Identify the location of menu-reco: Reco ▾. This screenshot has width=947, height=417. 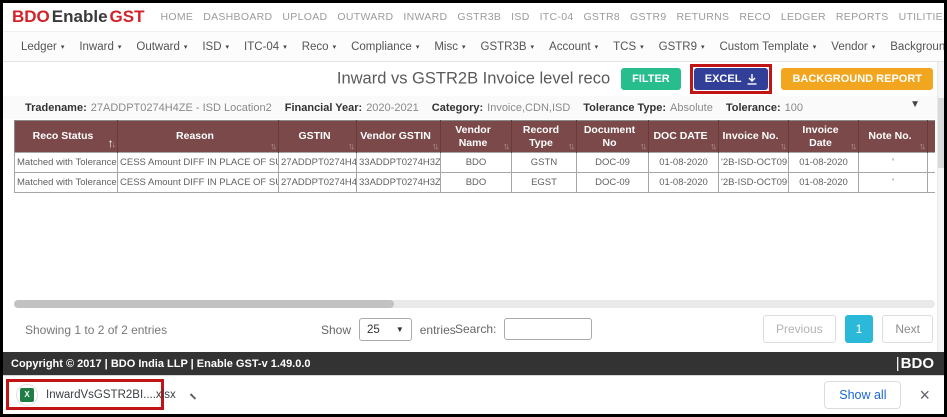
(319, 47).